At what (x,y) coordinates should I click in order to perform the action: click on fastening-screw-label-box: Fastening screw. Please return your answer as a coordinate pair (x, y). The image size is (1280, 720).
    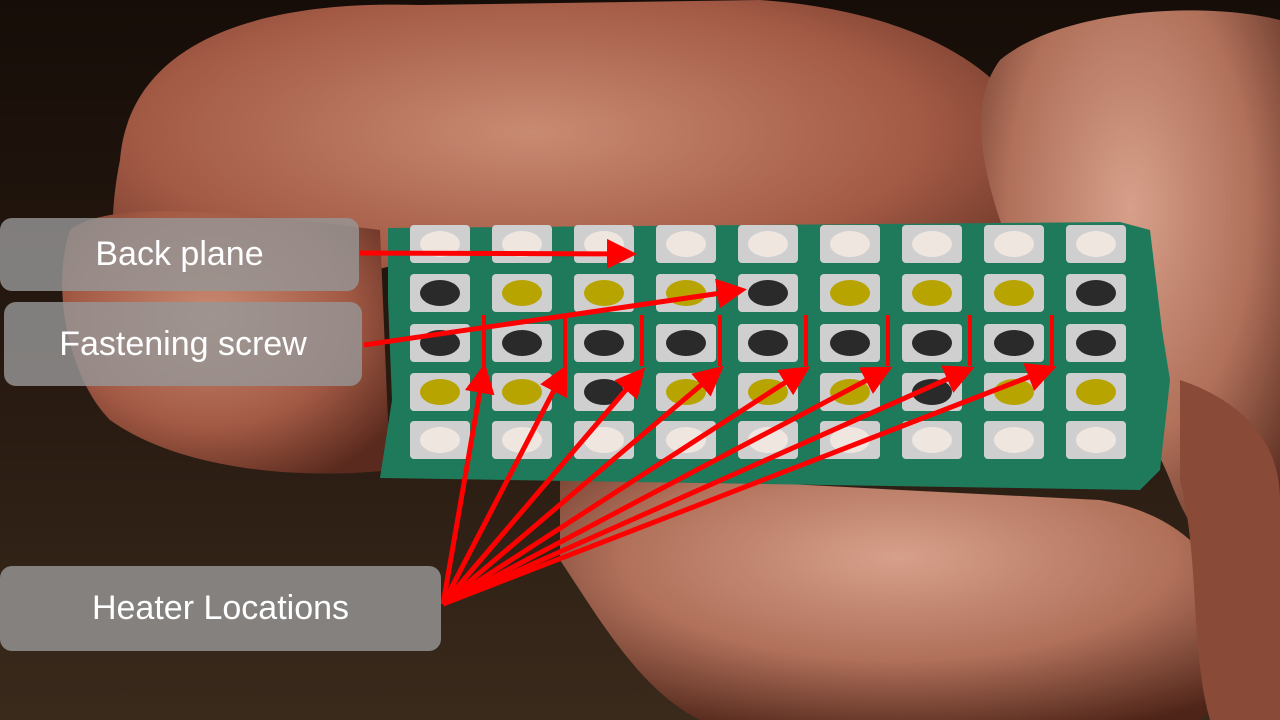
    Looking at the image, I should click on (183, 344).